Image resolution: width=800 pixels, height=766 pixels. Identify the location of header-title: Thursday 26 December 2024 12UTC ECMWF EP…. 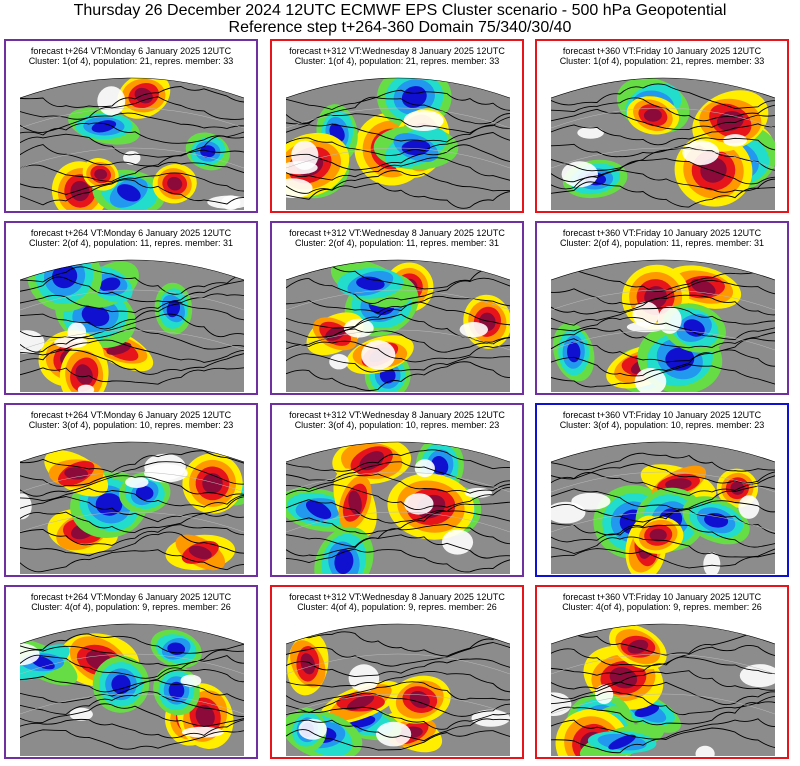
(400, 10).